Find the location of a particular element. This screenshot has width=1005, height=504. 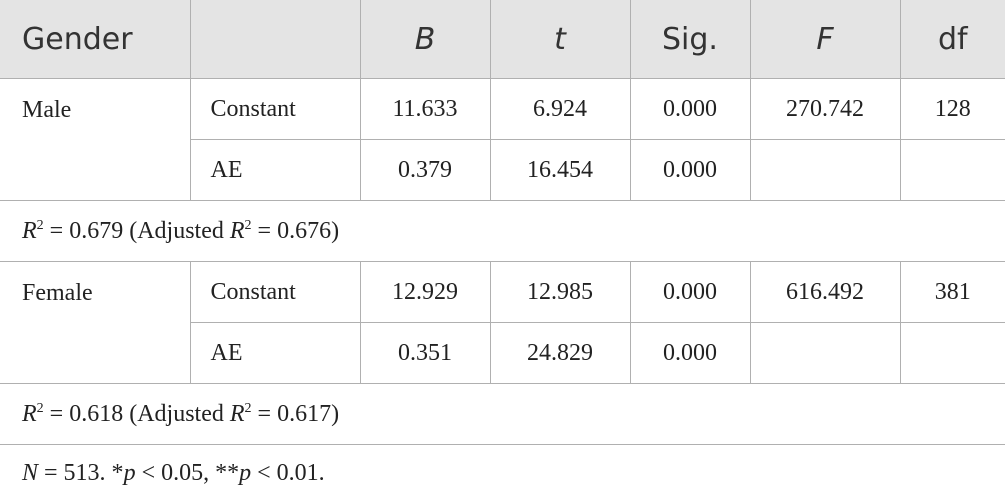

value-cell: 0.379 is located at coordinates (425, 170).